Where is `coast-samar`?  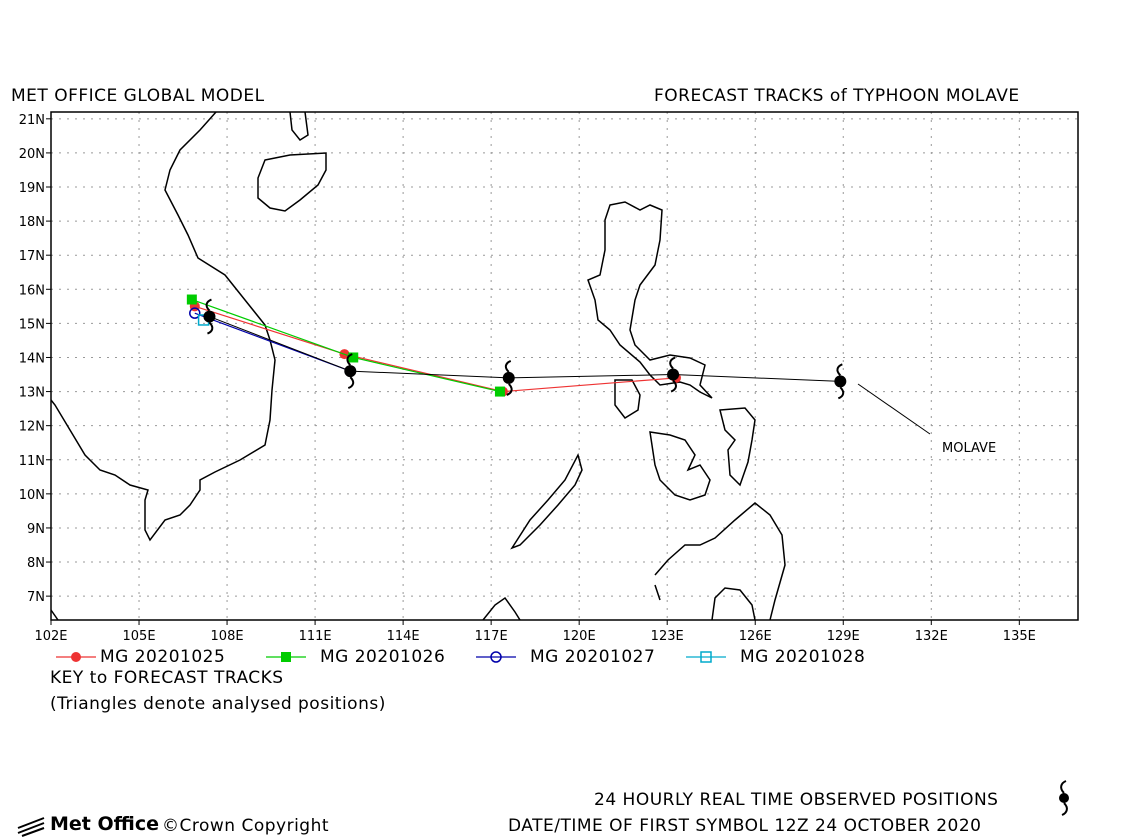 coast-samar is located at coordinates (737, 447).